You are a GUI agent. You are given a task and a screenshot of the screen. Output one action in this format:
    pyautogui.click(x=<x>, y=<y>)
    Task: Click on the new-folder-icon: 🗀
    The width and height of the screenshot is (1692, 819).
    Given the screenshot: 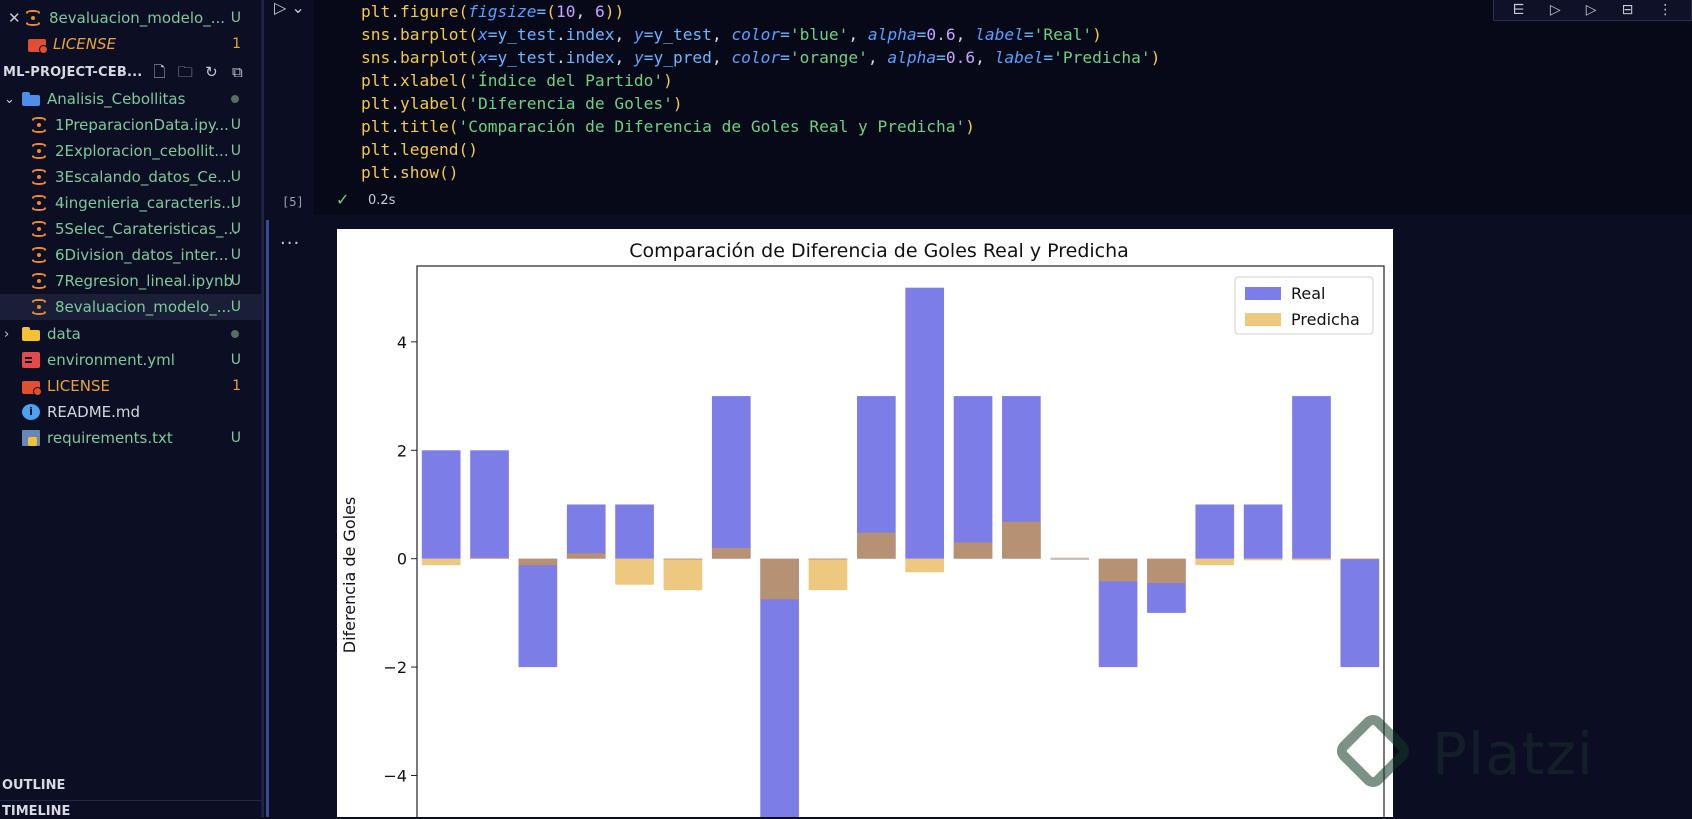 What is the action you would take?
    pyautogui.click(x=185, y=72)
    